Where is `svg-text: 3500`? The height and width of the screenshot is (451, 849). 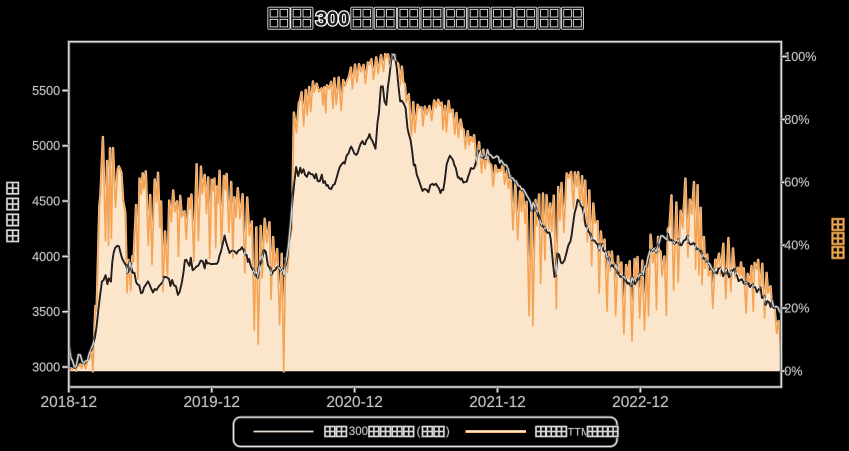 svg-text: 3500 is located at coordinates (46, 312).